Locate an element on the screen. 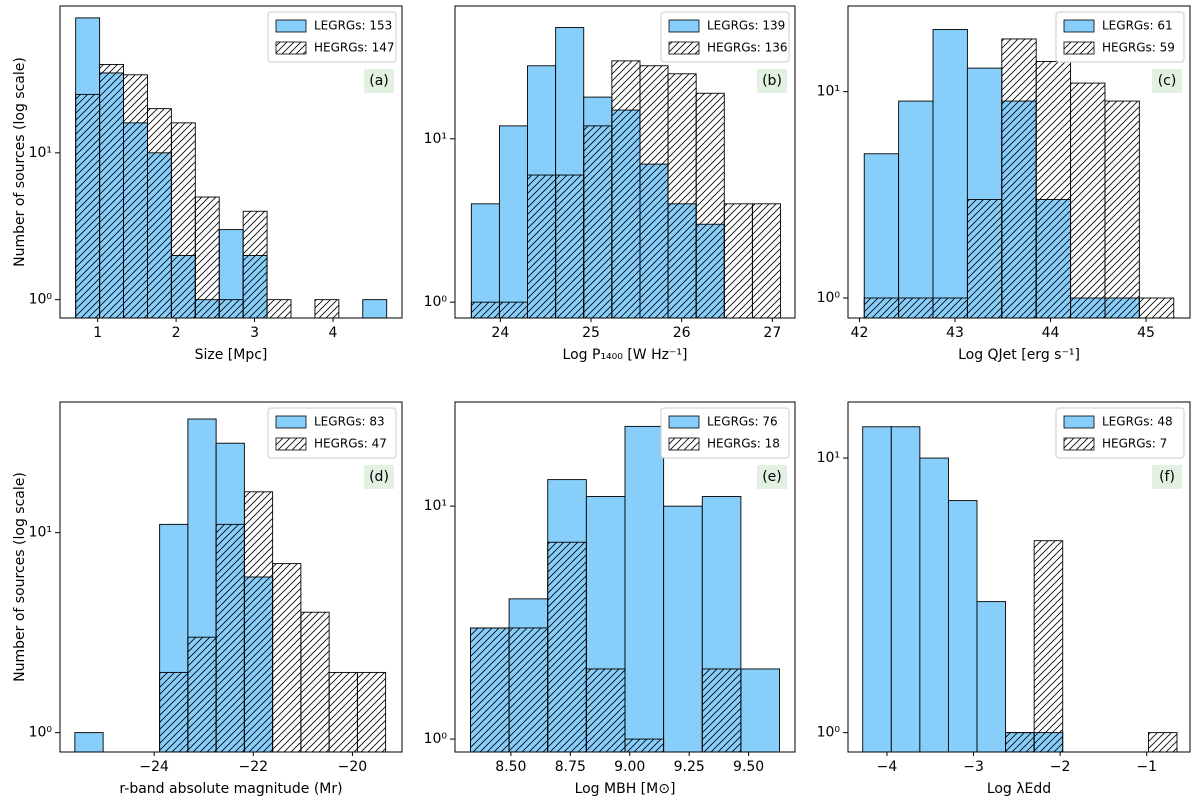 The width and height of the screenshot is (1200, 800). x-axis-label: r-band absolute magnitude (Mr) is located at coordinates (230, 789).